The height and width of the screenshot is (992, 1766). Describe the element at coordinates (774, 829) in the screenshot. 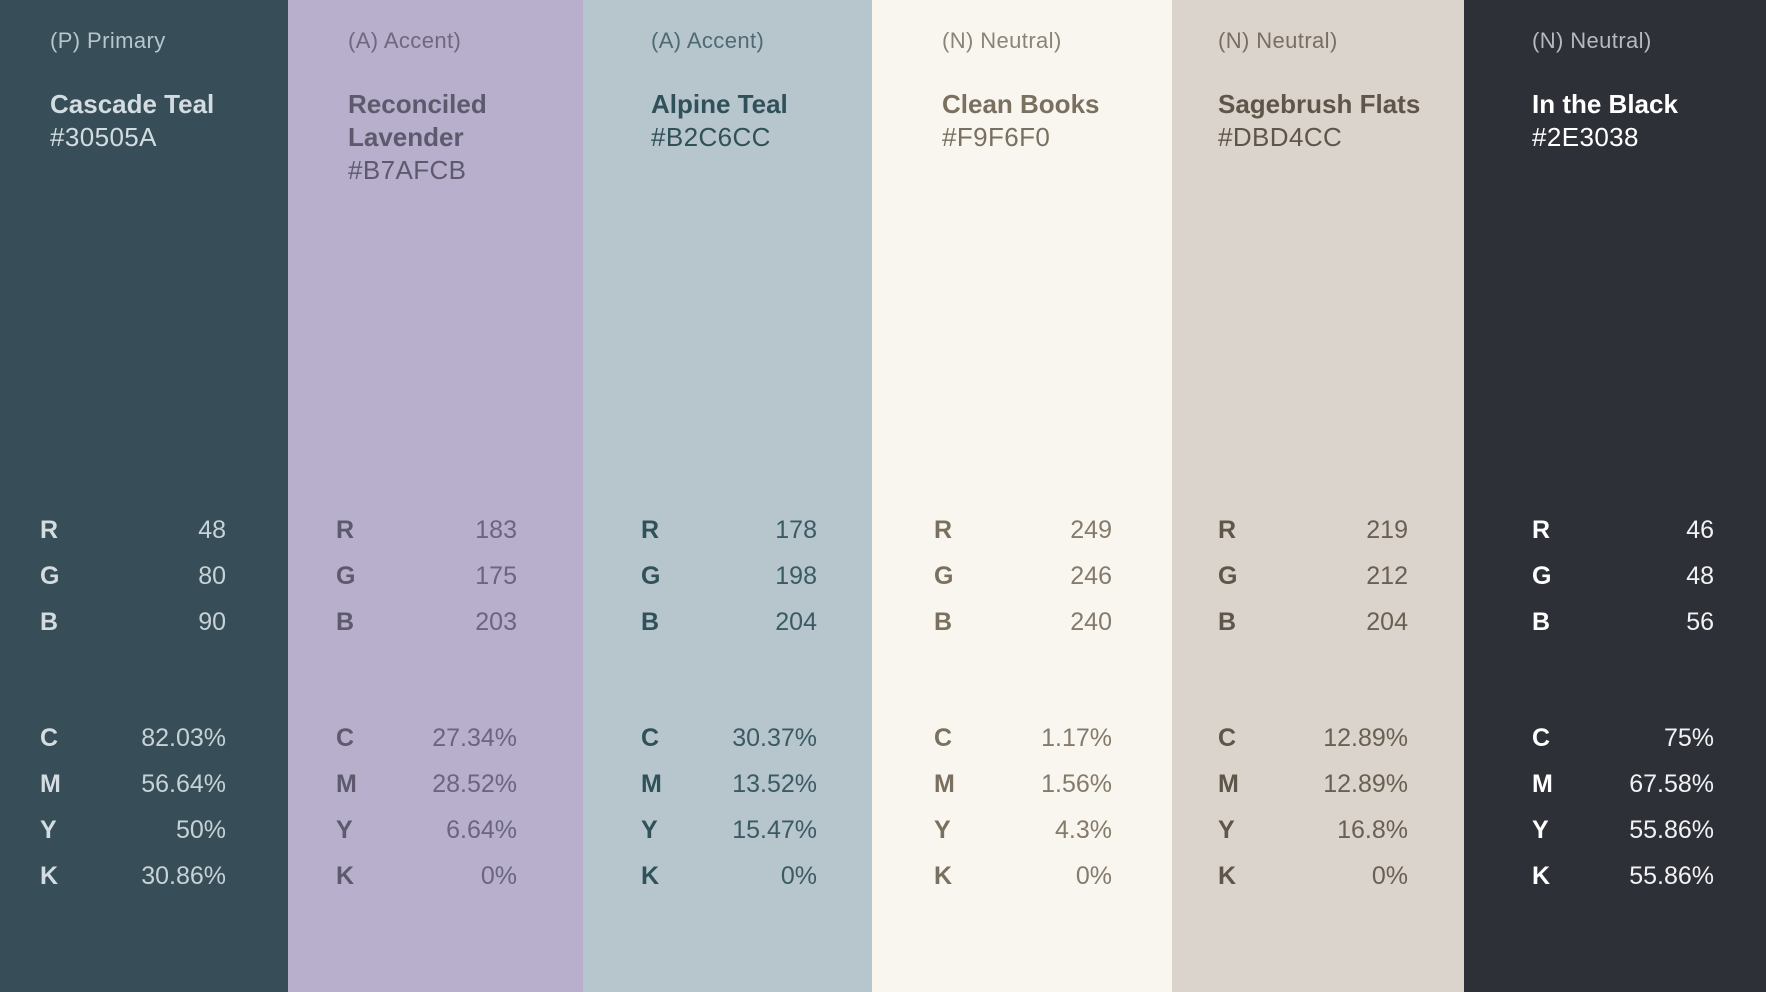

I see `cmyk-value: 15.47%` at that location.